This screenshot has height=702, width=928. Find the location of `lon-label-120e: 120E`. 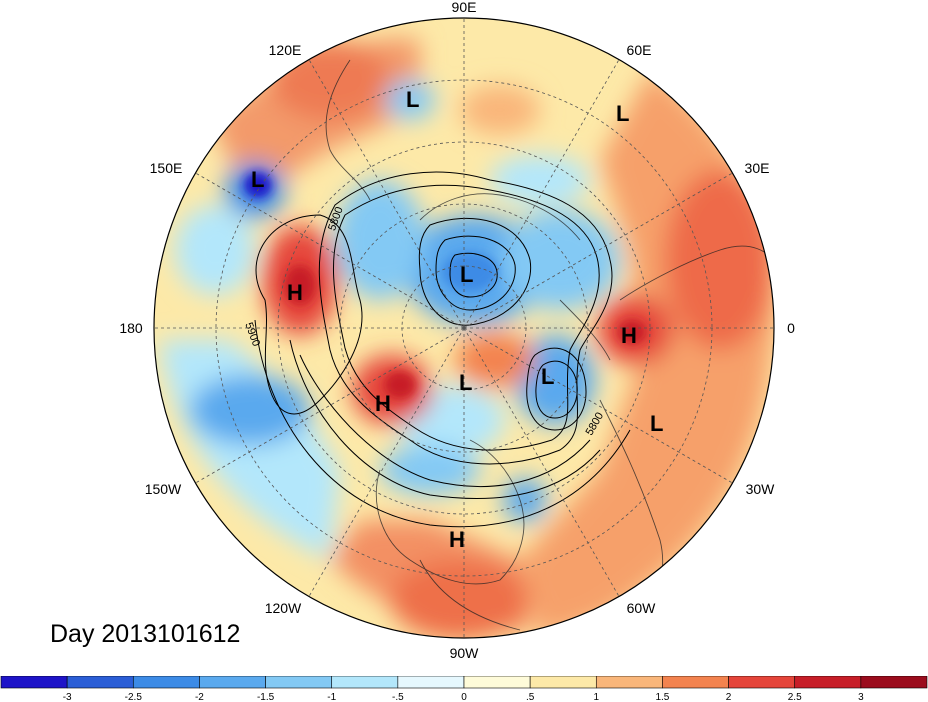

lon-label-120e: 120E is located at coordinates (285, 50).